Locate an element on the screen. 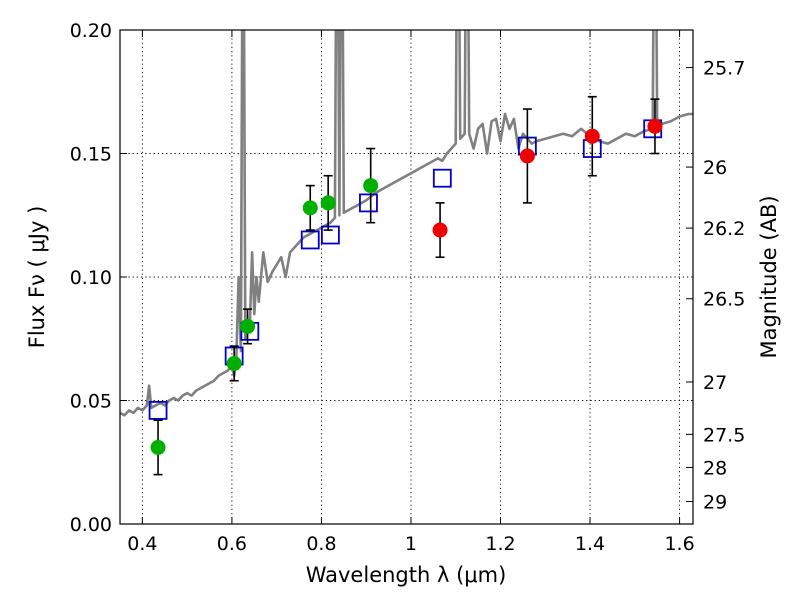 Image resolution: width=800 pixels, height=600 pixels. y-tick-label: 0.00 is located at coordinates (91, 525).